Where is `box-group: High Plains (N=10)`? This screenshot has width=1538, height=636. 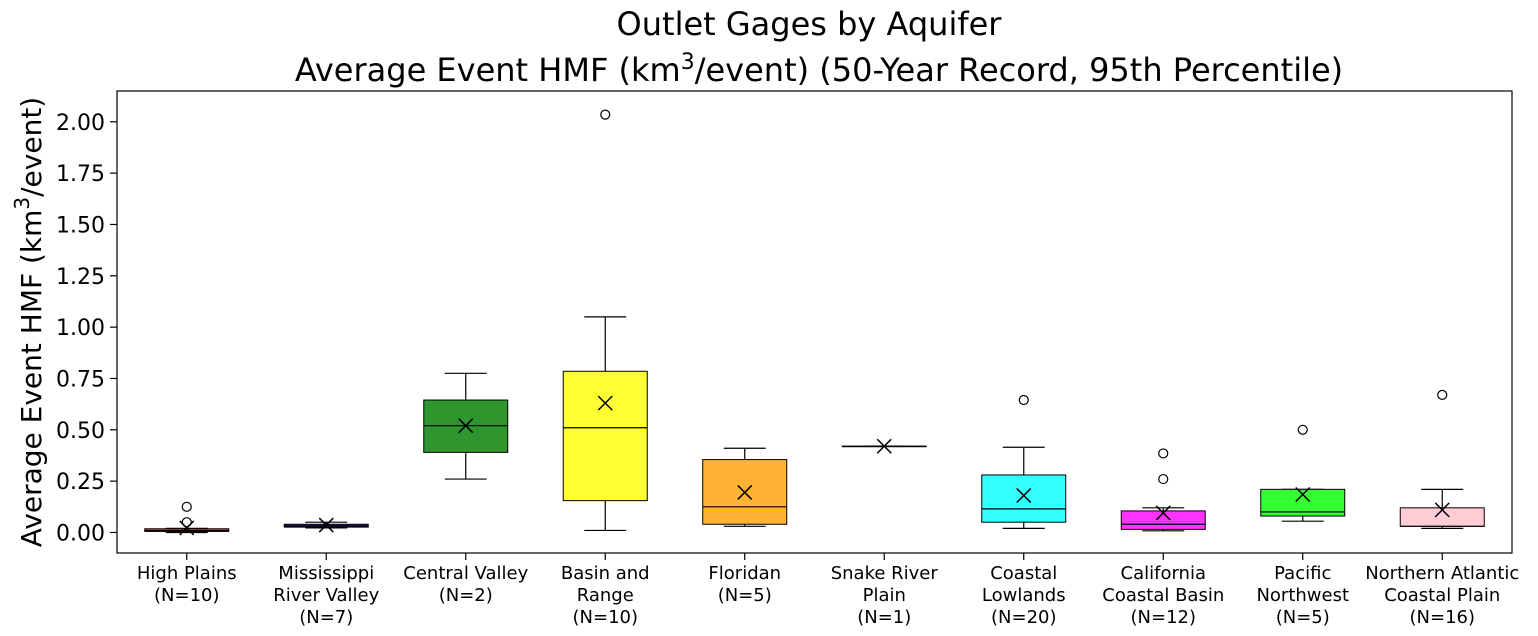
box-group: High Plains (N=10) is located at coordinates (187, 553).